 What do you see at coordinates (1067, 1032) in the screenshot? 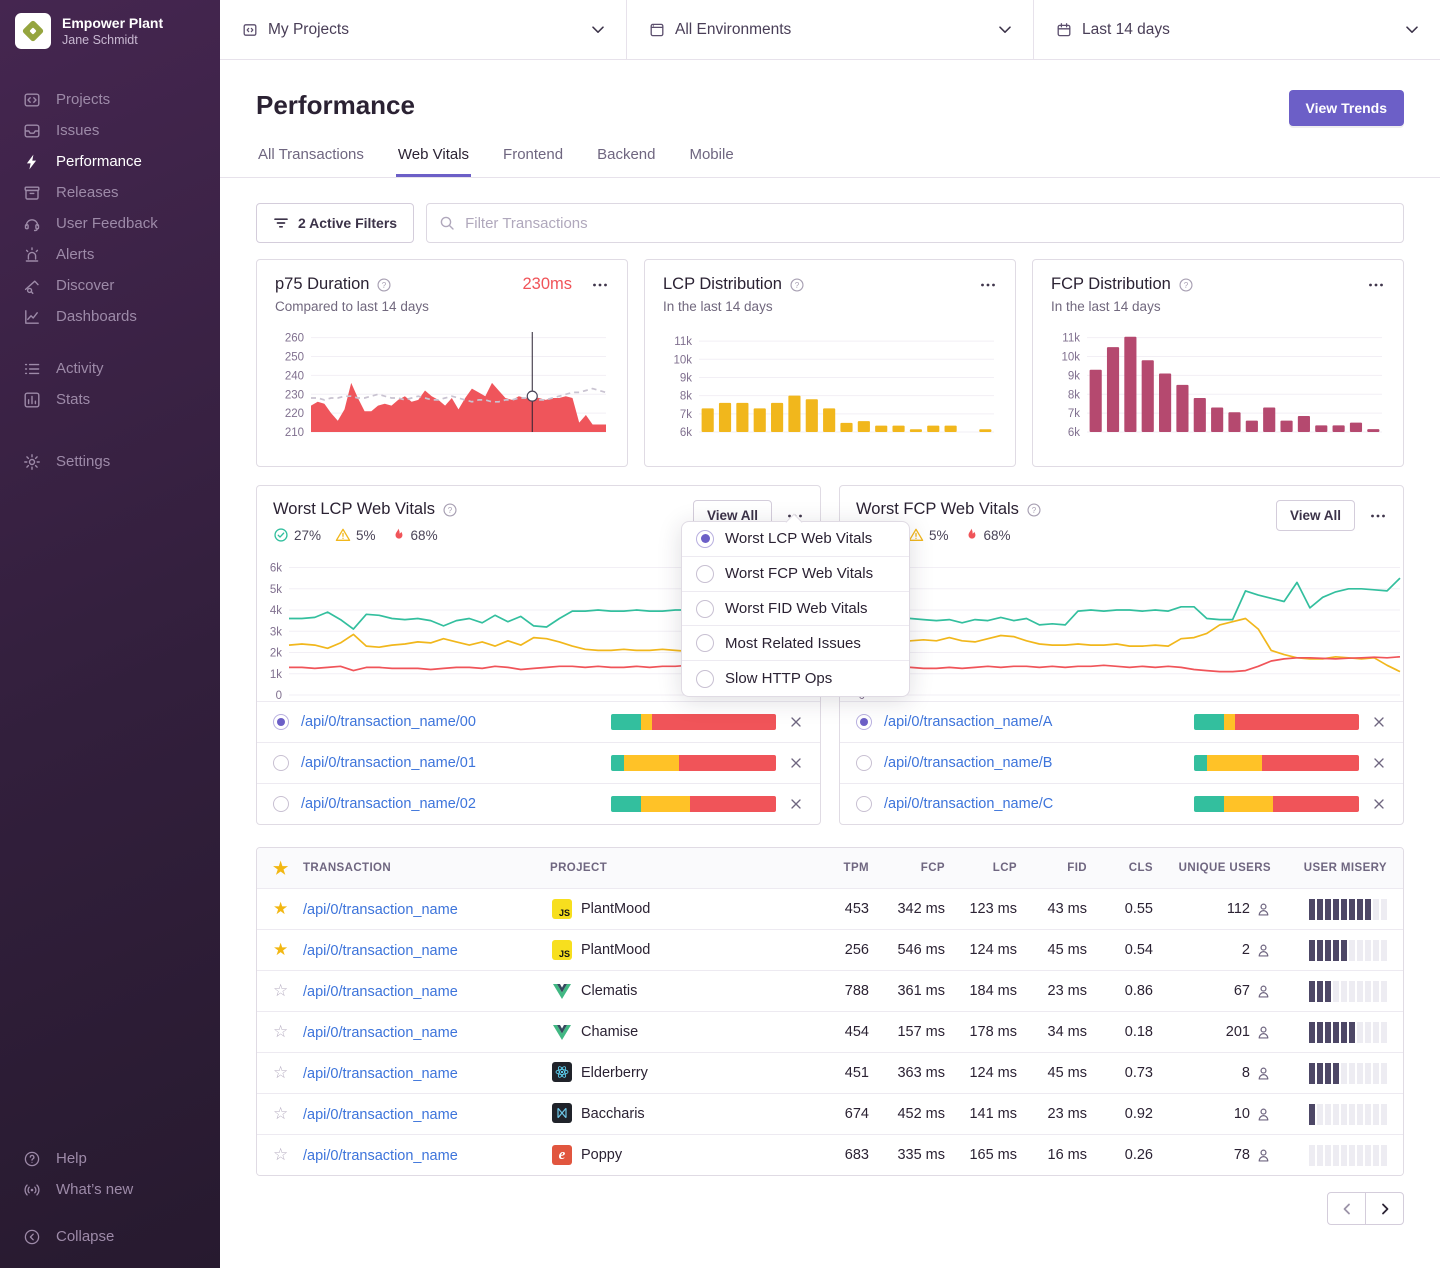
I see `fid-value: 34 ms` at bounding box center [1067, 1032].